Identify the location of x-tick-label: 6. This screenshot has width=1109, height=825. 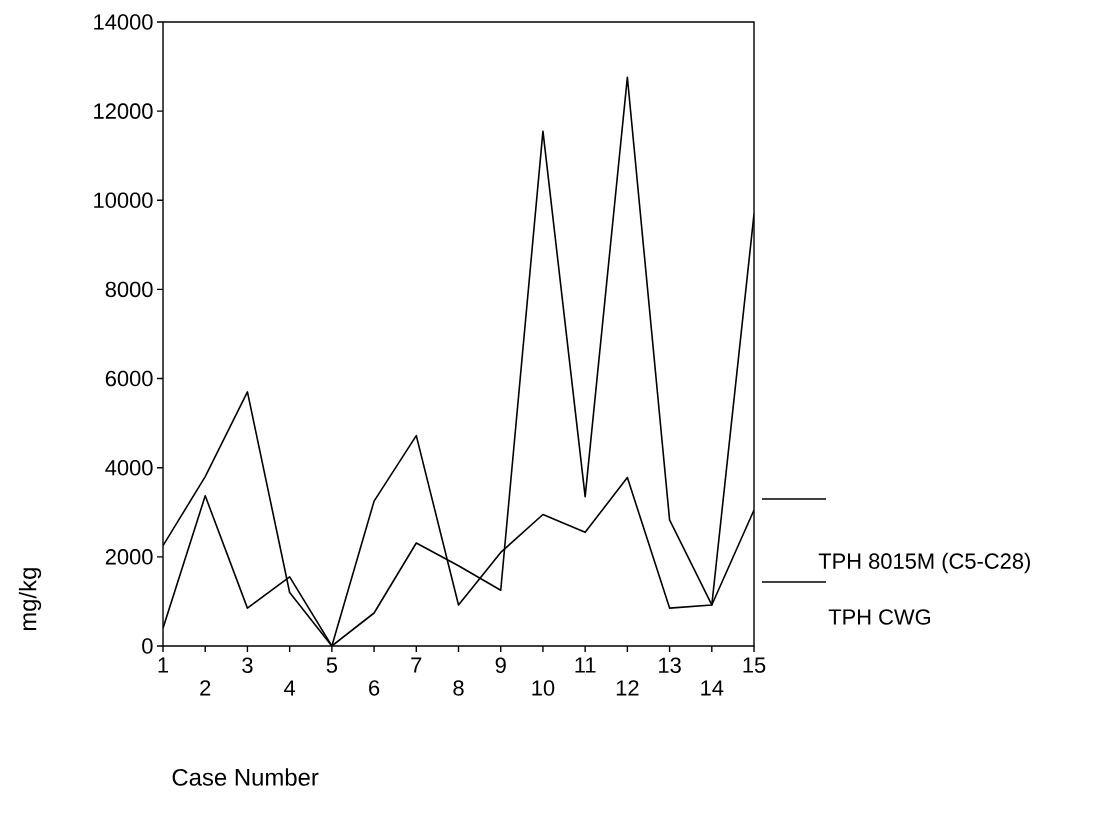
(374, 688).